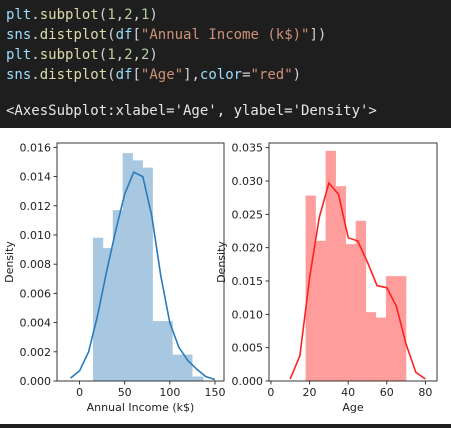 The width and height of the screenshot is (451, 428). I want to click on x-tick-label: 50, so click(125, 392).